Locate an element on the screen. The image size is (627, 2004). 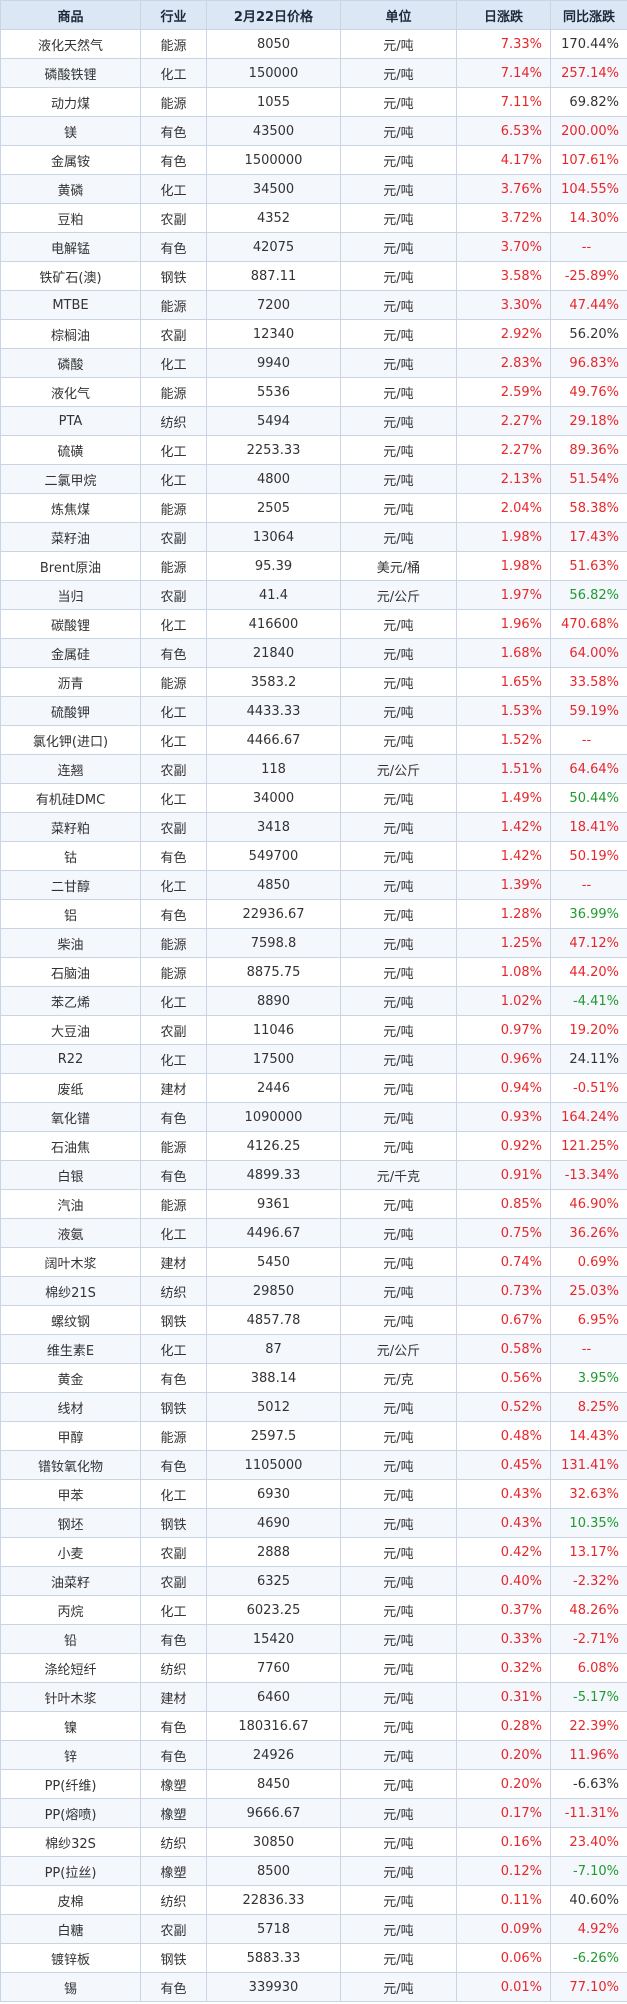
cell-yoy-change: 131.41% is located at coordinates (588, 1465).